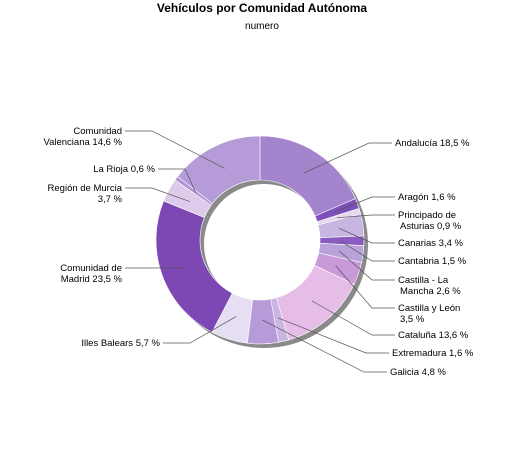 This screenshot has width=525, height=450. I want to click on label-line: La Rioja 0,6 %, so click(124, 169).